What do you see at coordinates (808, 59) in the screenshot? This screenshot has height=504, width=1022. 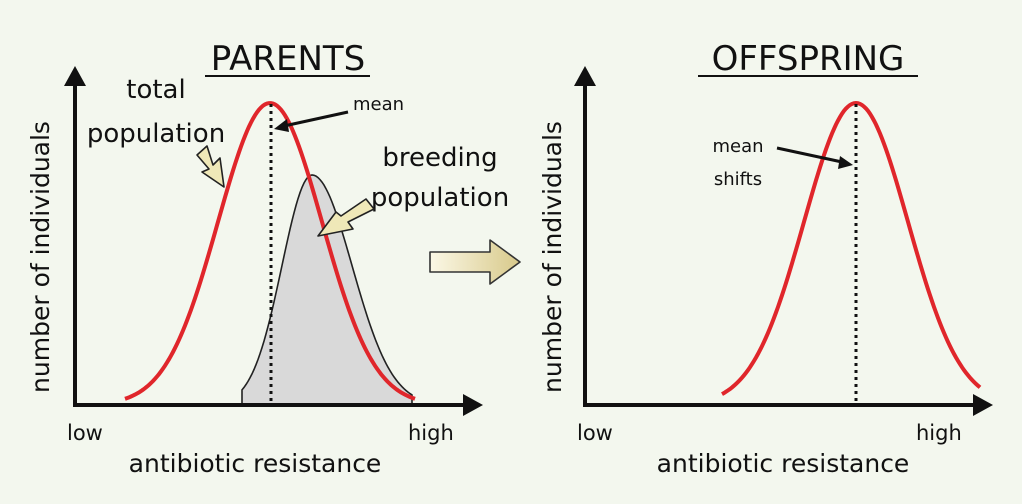 I see `offspring-title: OFFSPRING` at bounding box center [808, 59].